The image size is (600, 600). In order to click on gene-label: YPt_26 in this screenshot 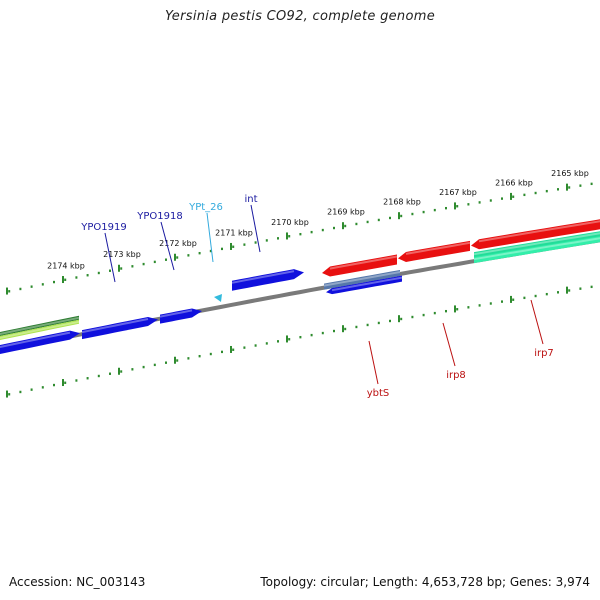, I will do `click(205, 207)`.